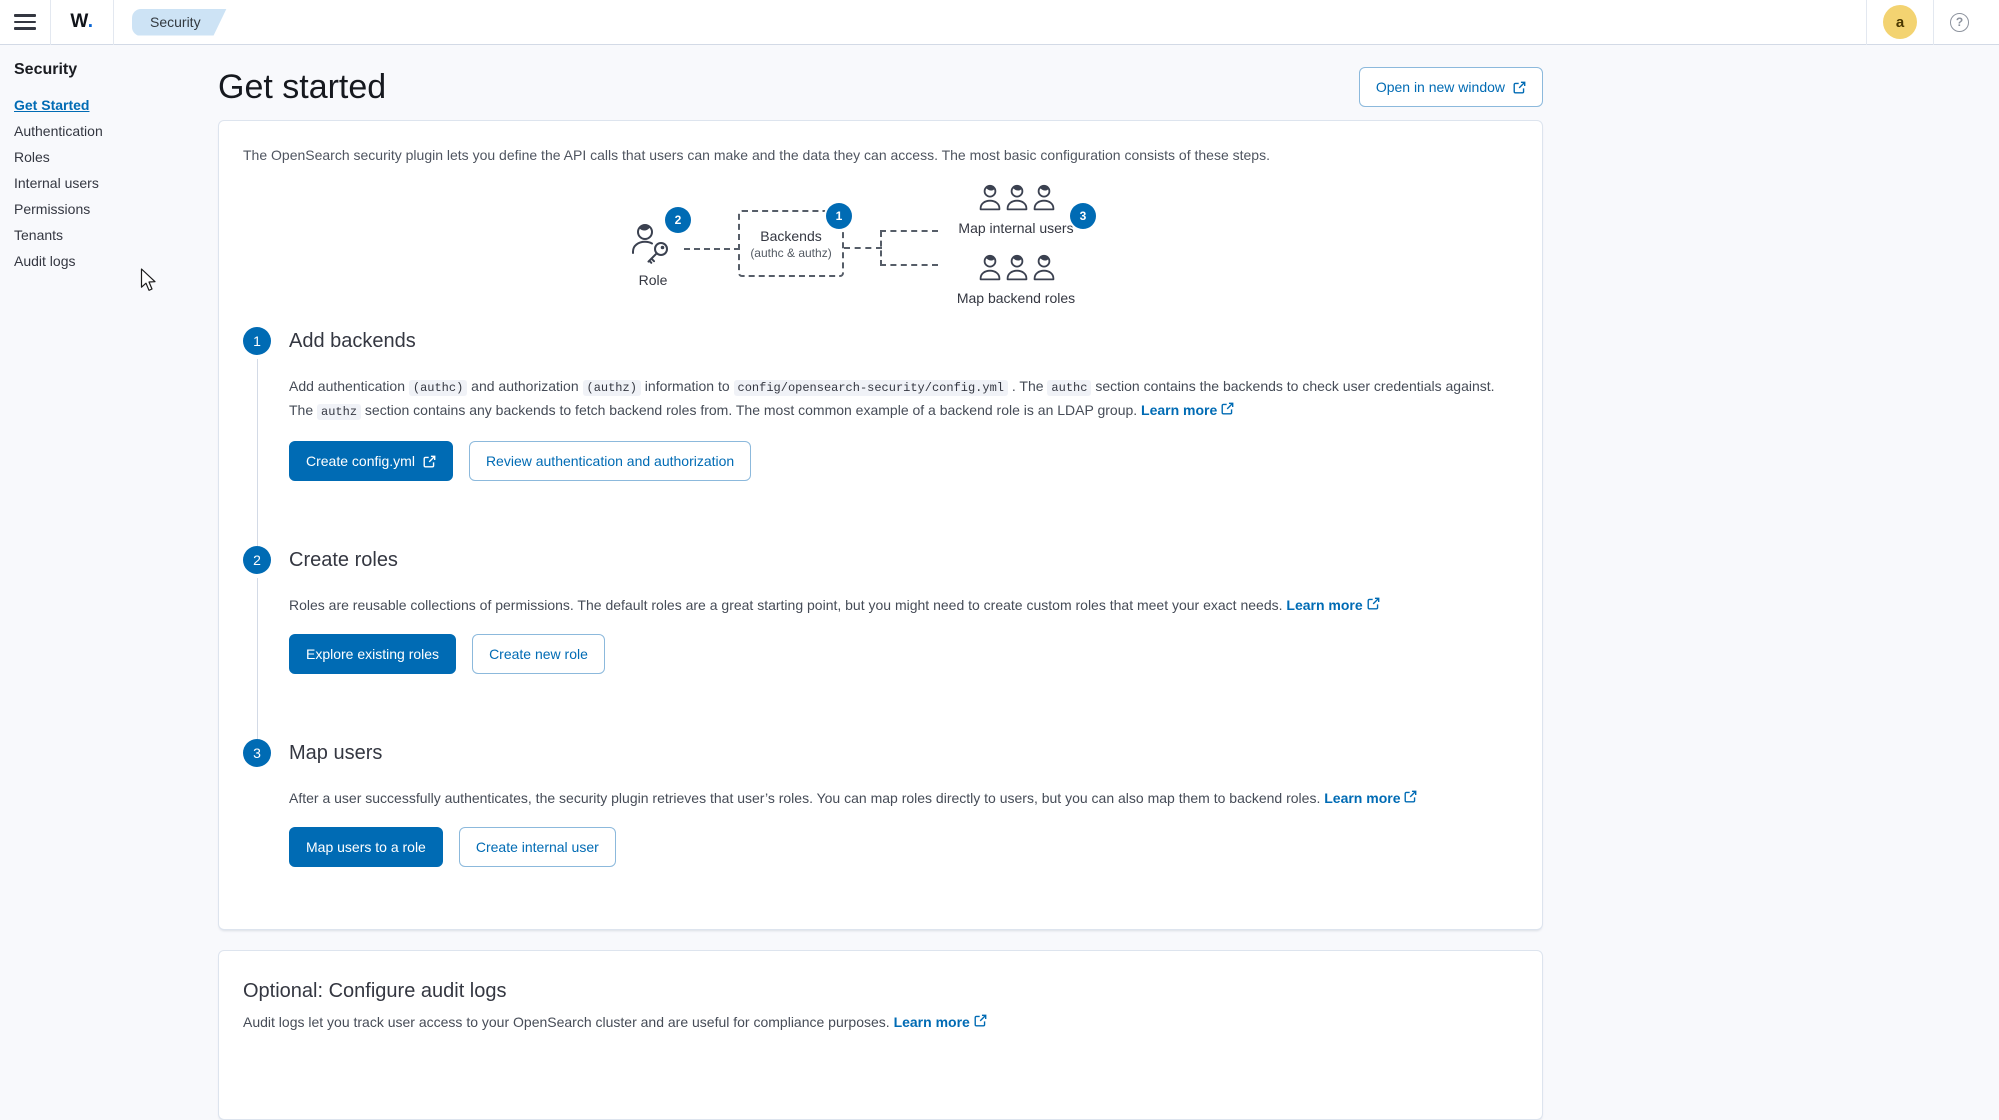 This screenshot has width=1999, height=1120. I want to click on create-internal-user-button: Create internal user, so click(537, 847).